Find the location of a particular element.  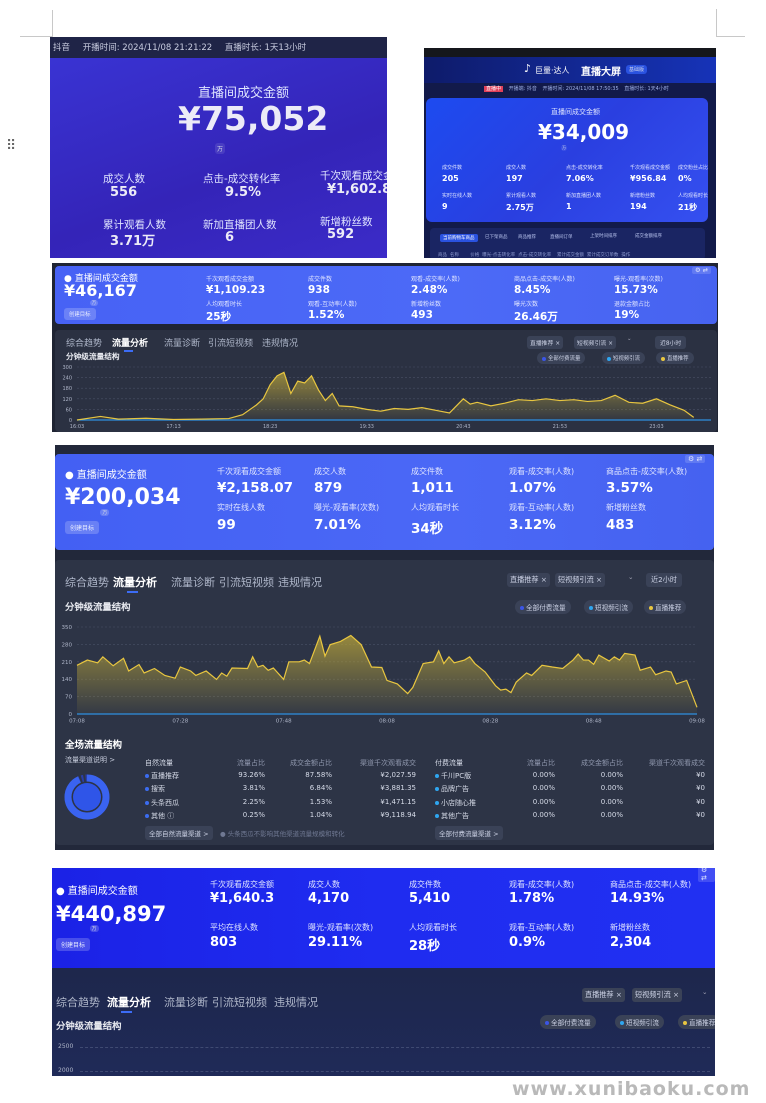

metric-value: 15.73% is located at coordinates (636, 290).